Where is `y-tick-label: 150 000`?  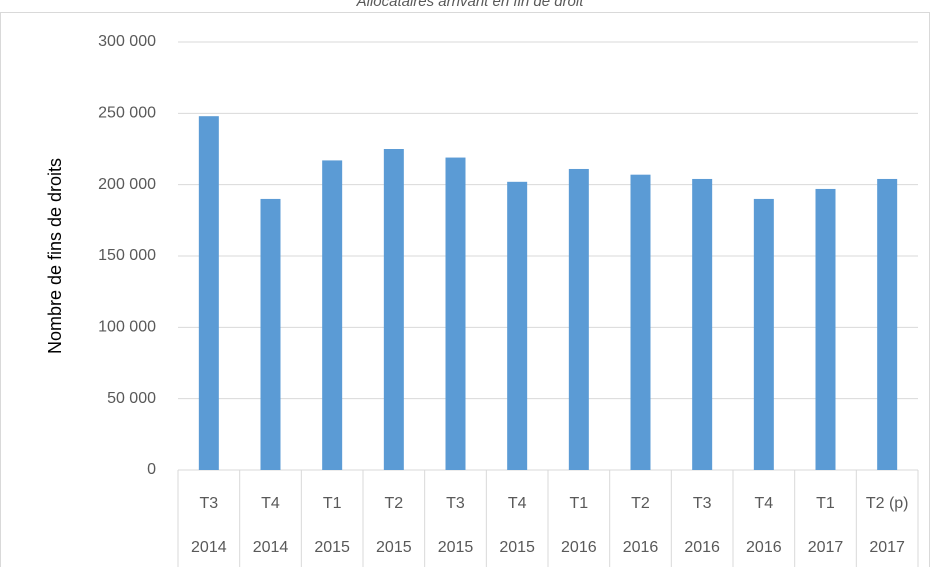 y-tick-label: 150 000 is located at coordinates (127, 255).